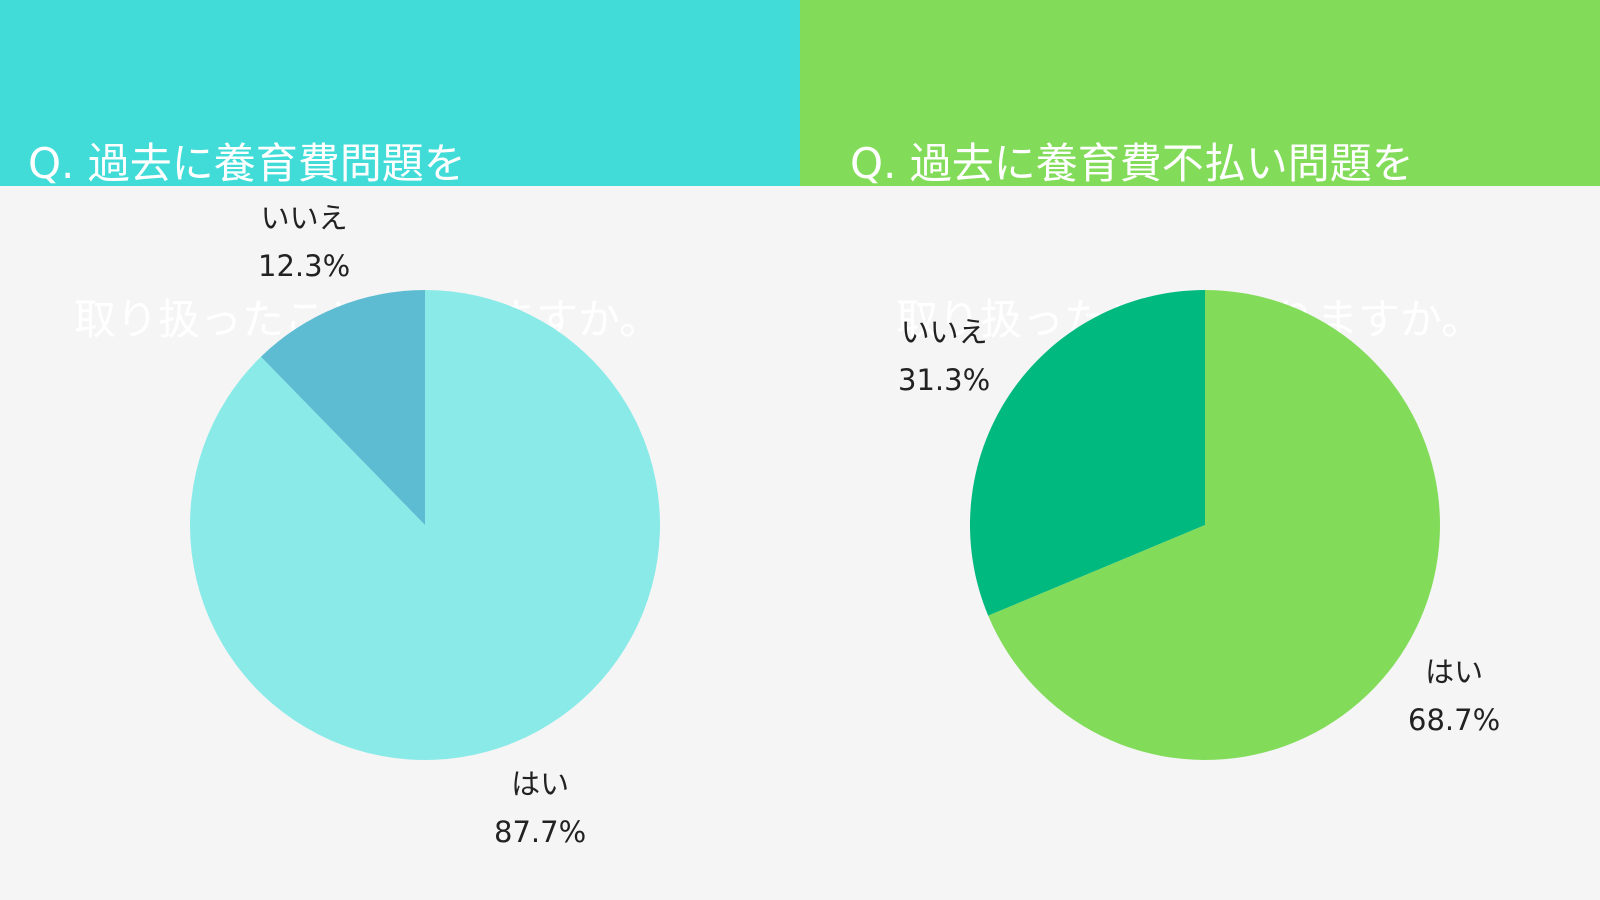  Describe the element at coordinates (540, 832) in the screenshot. I see `slice-value-yes: 87.7%` at that location.